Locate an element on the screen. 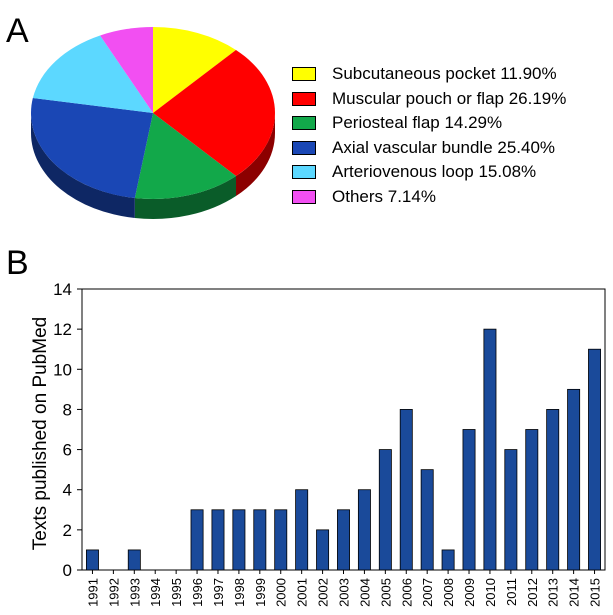 This screenshot has width=613, height=615. x-tick-label: 1995 is located at coordinates (176, 592).